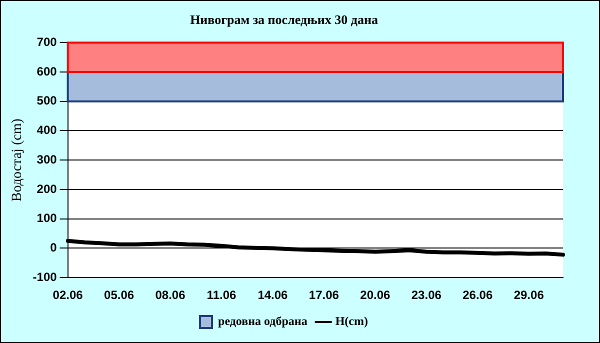 The width and height of the screenshot is (600, 343). Describe the element at coordinates (529, 295) in the screenshot. I see `x-tick-label: 29.06` at that location.